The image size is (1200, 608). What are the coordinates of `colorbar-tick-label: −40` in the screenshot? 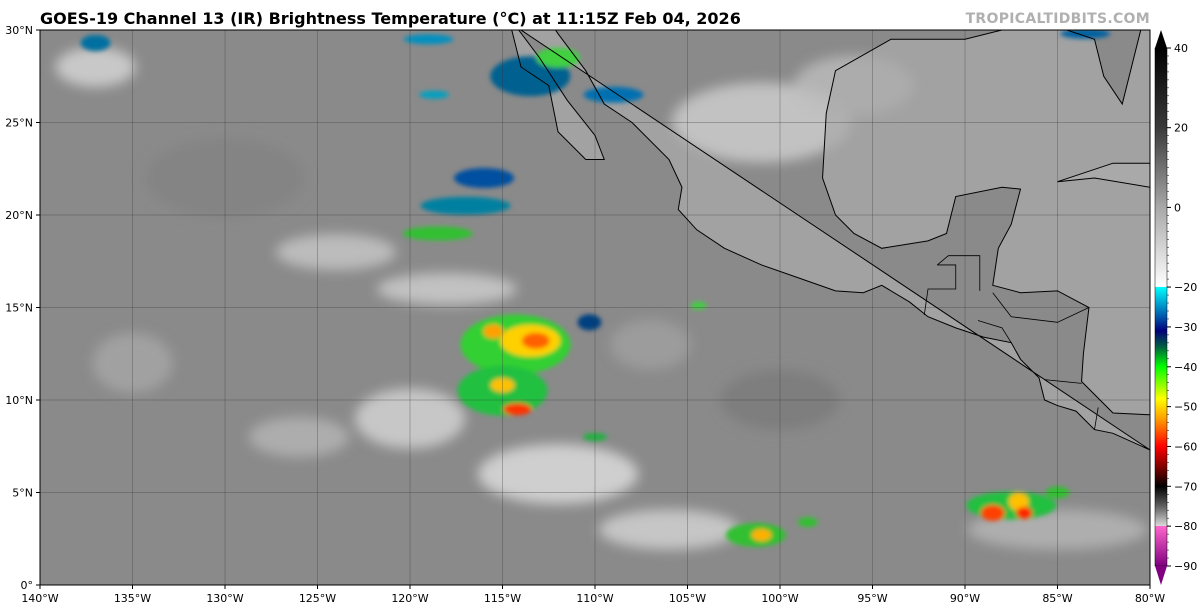 It's located at (1185, 367).